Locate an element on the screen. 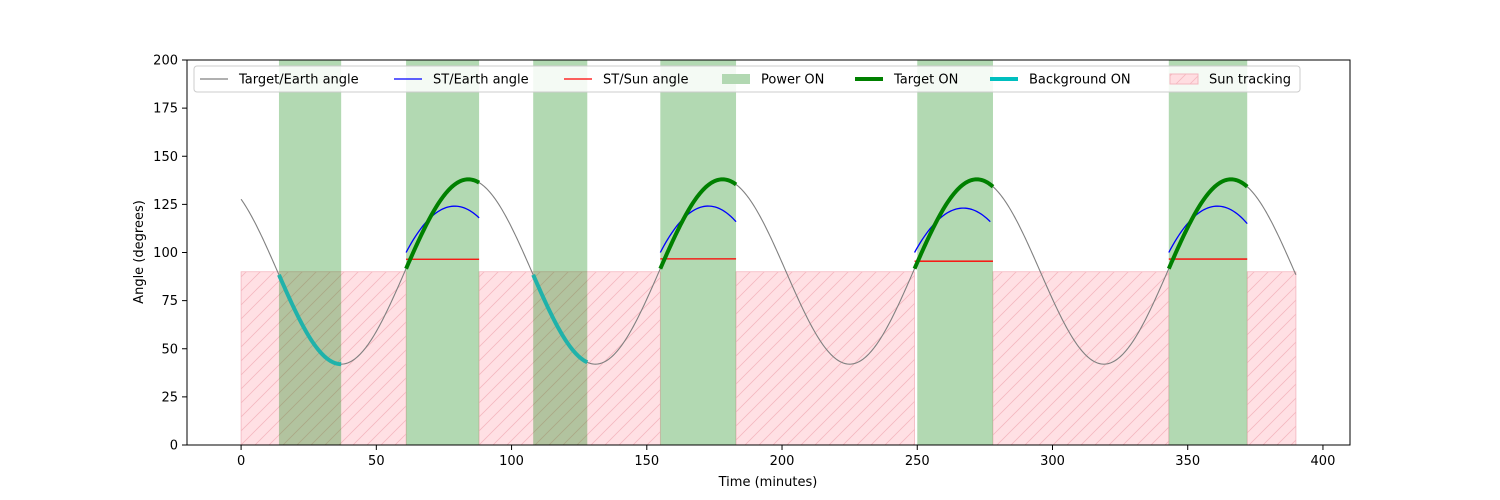 This screenshot has height=500, width=1500. legend-label-6: Sun tracking is located at coordinates (1250, 80).